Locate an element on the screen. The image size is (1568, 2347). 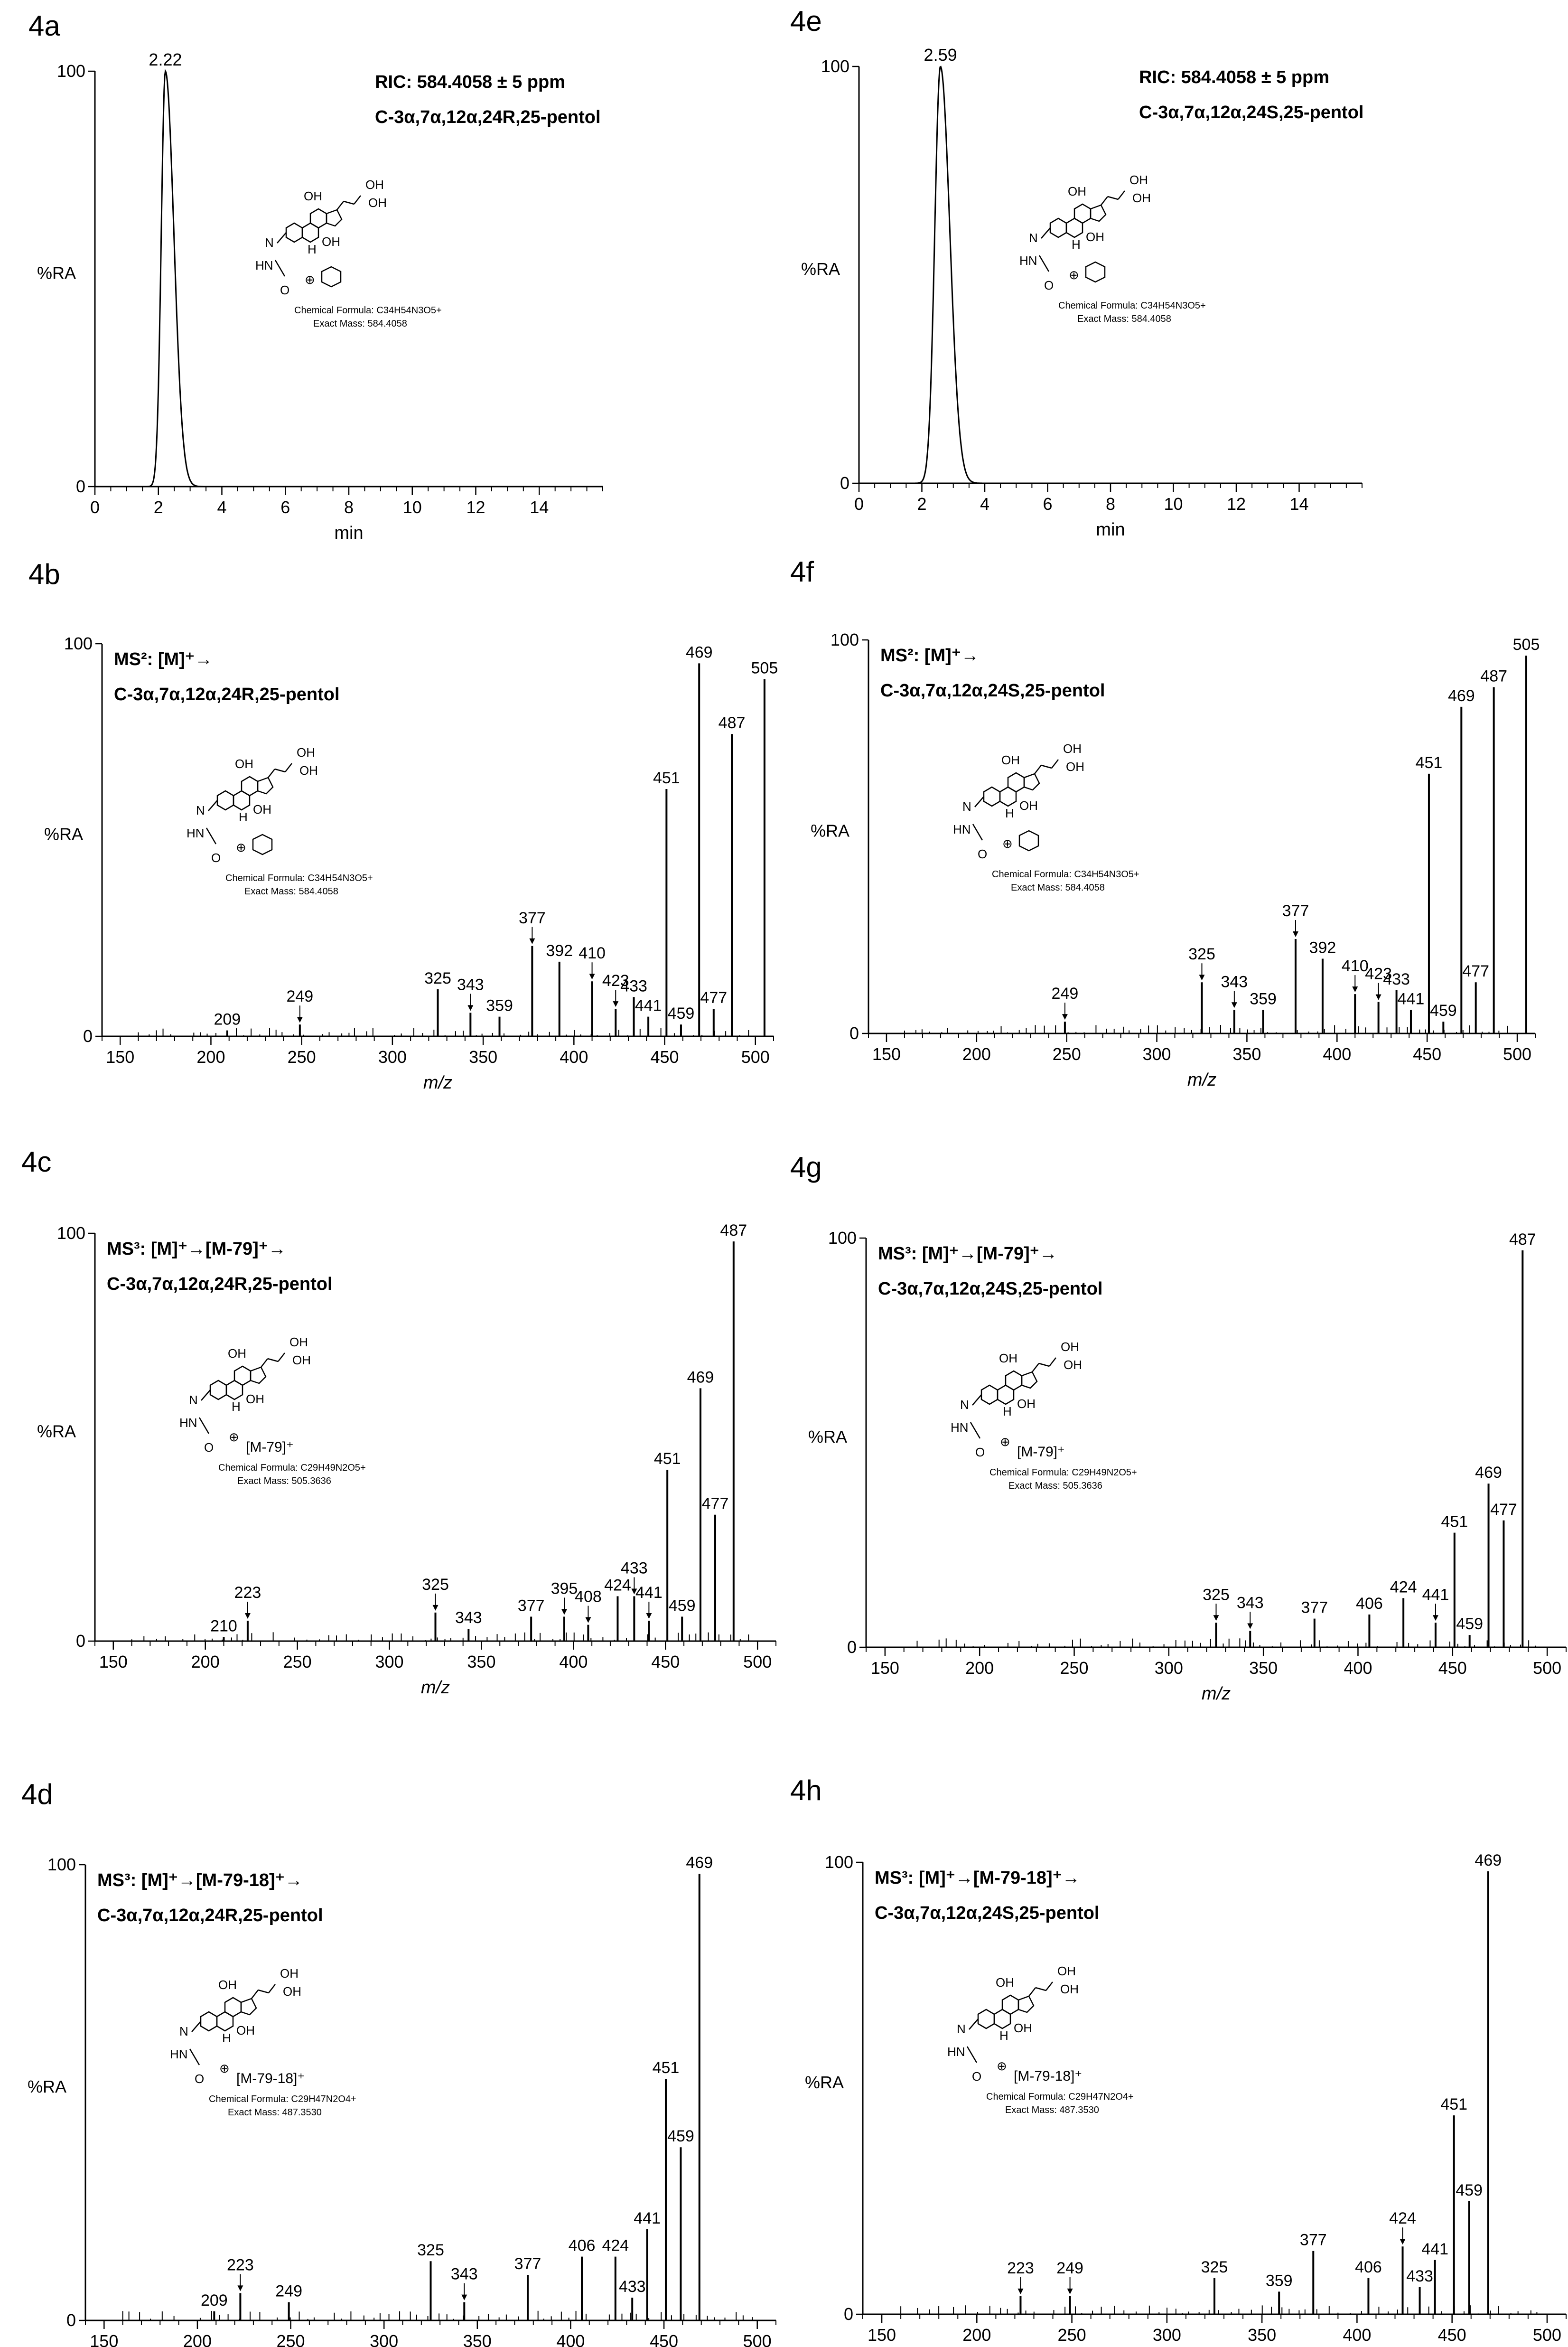
x-tick-label: 4 is located at coordinates (985, 504).